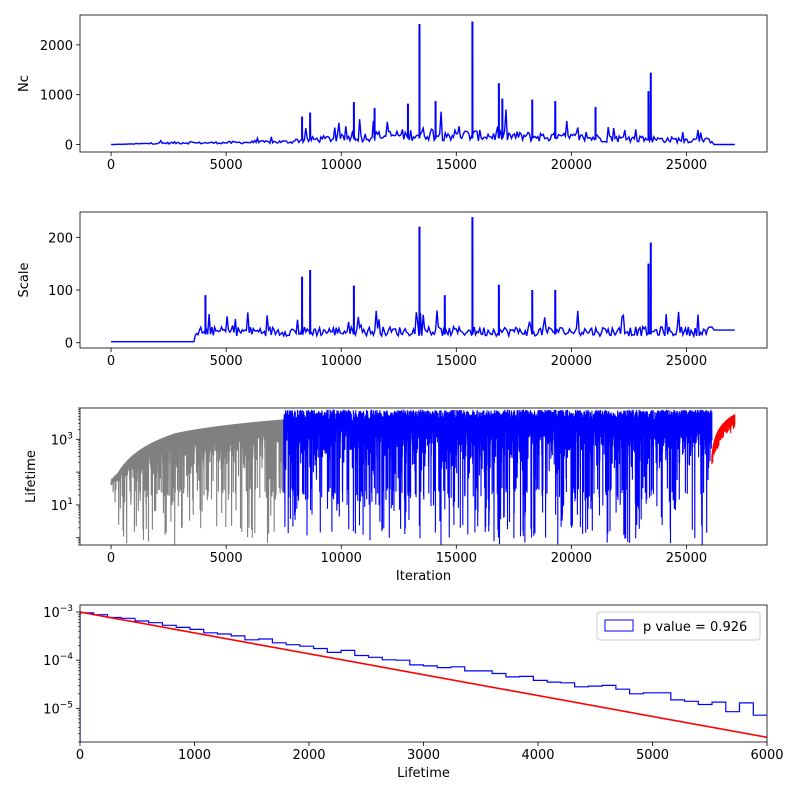 This screenshot has height=800, width=800. Describe the element at coordinates (58, 708) in the screenshot. I see `y-tick-label: 10⁻⁵` at that location.